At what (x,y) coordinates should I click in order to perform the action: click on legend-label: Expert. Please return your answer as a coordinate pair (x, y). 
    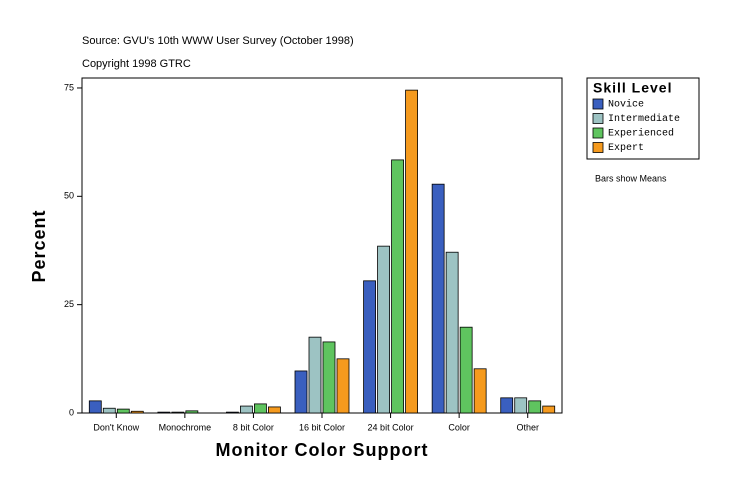
    Looking at the image, I should click on (626, 148).